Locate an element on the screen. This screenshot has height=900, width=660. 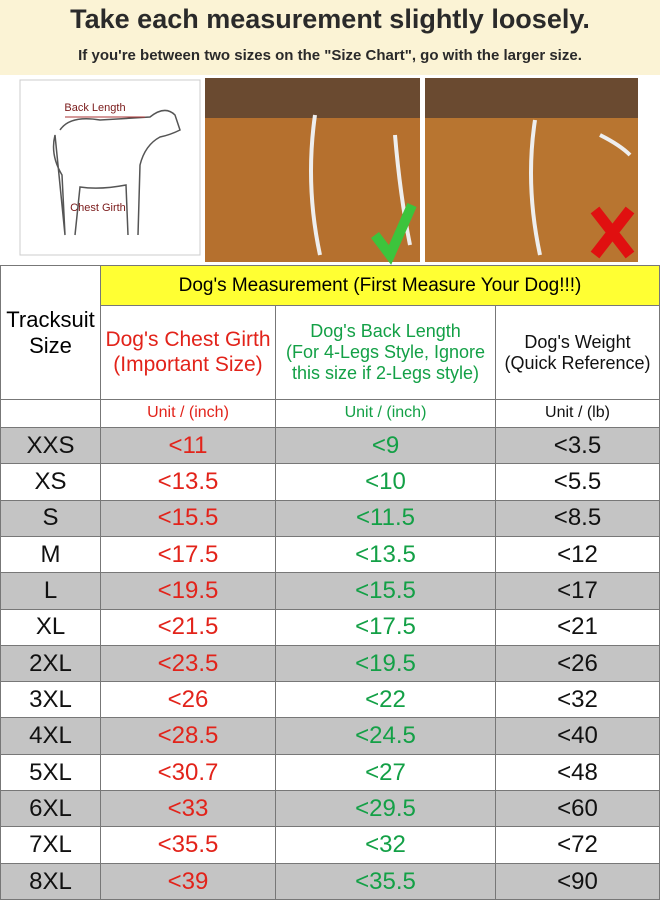
size: 7XL is located at coordinates (51, 845).